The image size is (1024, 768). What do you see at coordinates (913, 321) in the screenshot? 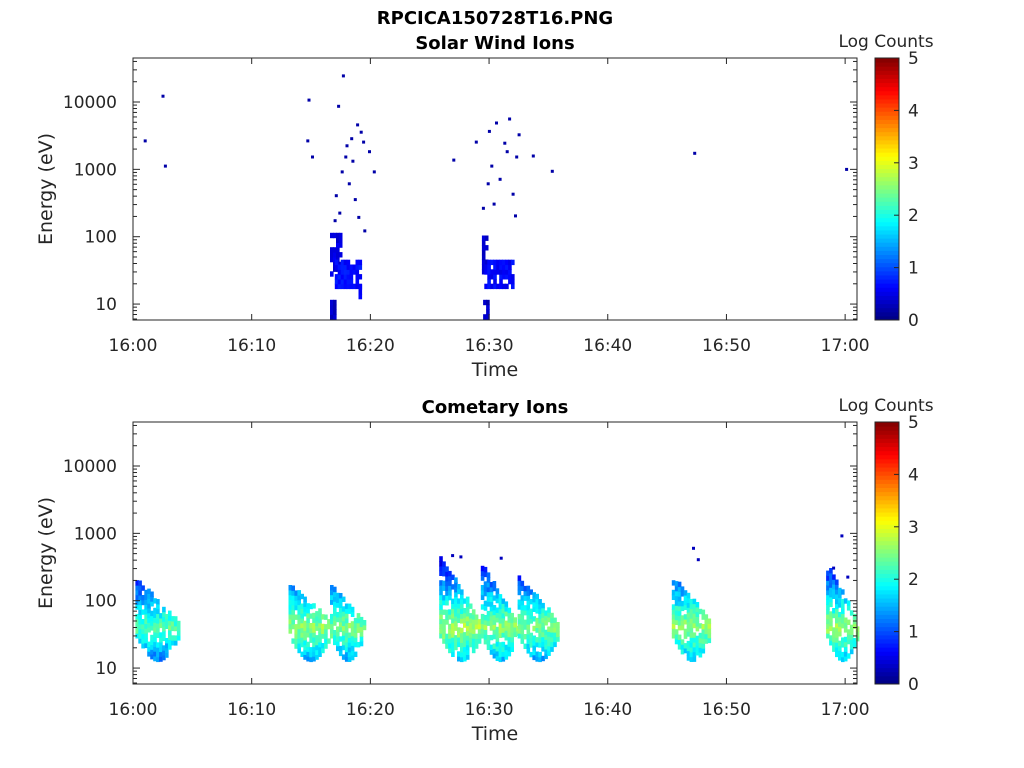
I see `colorbar-tick-label: 0` at bounding box center [913, 321].